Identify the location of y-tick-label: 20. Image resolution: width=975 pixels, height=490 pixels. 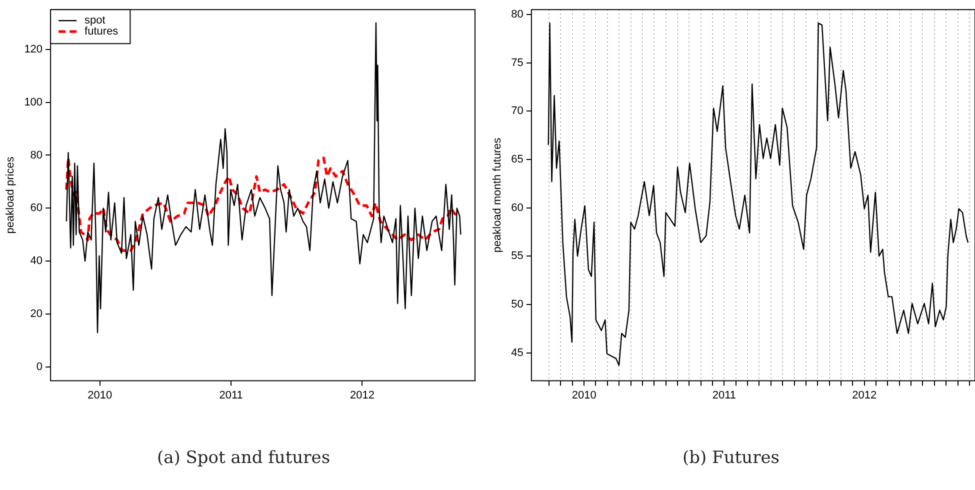
(36, 314).